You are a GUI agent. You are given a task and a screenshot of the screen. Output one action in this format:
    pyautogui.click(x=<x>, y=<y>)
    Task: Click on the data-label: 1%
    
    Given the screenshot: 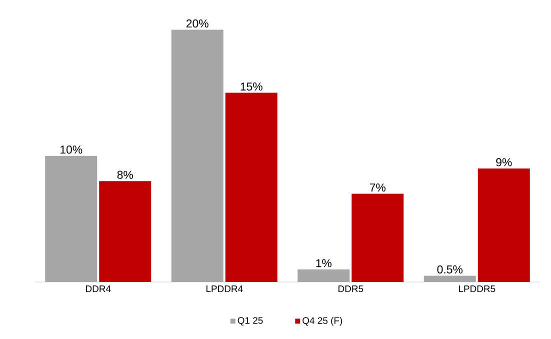 What is the action you would take?
    pyautogui.click(x=324, y=263)
    